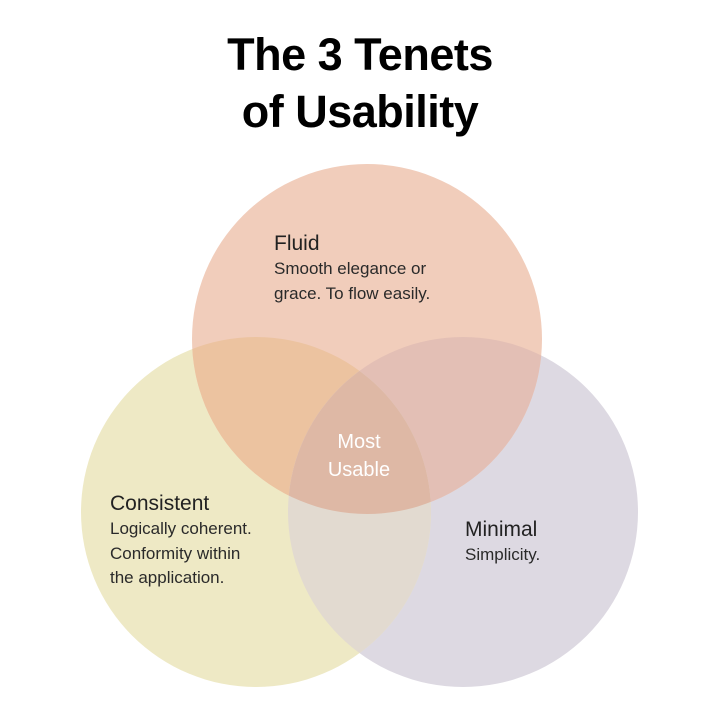 The height and width of the screenshot is (720, 720). What do you see at coordinates (297, 243) in the screenshot?
I see `fluid-name: Fluid` at bounding box center [297, 243].